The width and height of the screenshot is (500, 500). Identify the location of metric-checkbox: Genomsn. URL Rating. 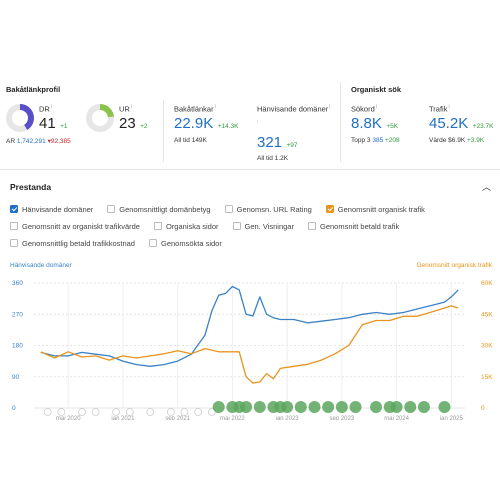
(268, 209).